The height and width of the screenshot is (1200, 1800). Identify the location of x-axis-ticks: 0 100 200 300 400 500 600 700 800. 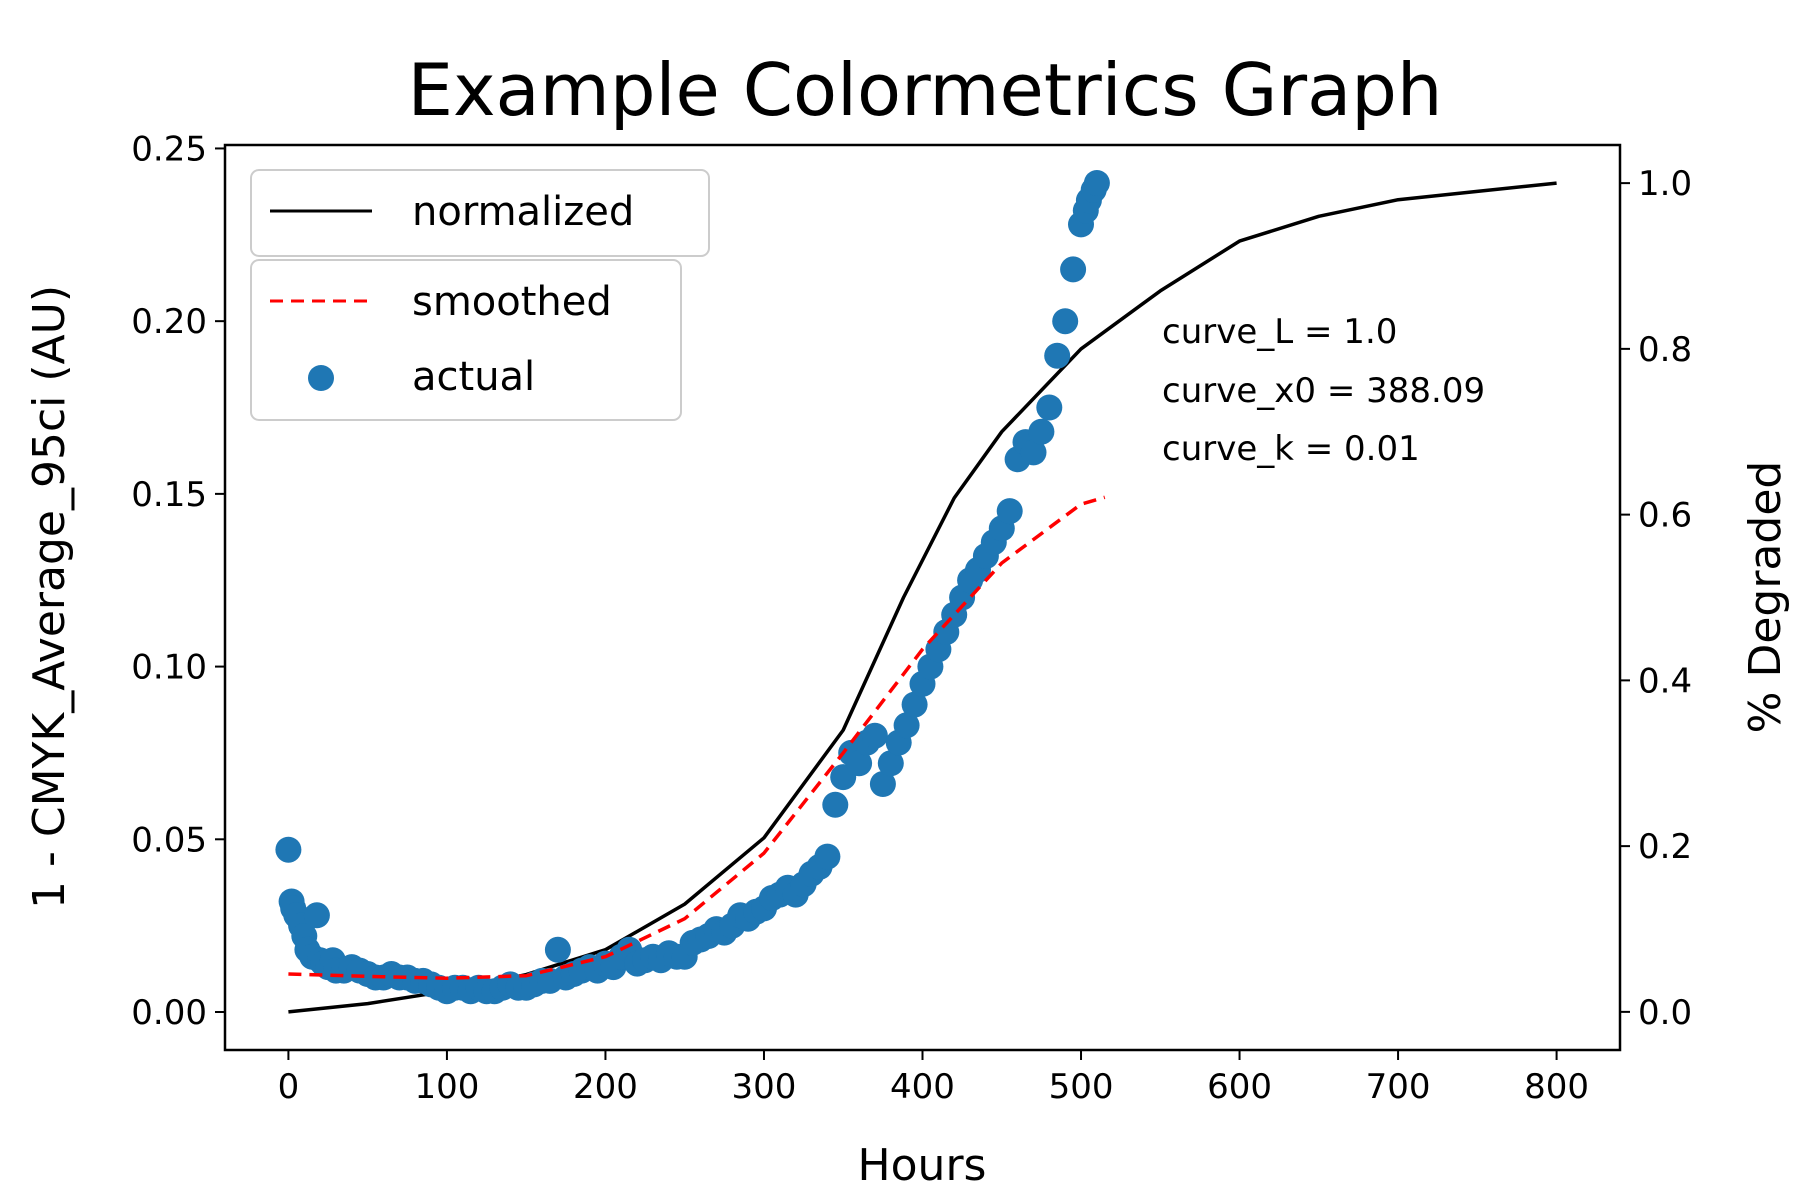
(933, 1078).